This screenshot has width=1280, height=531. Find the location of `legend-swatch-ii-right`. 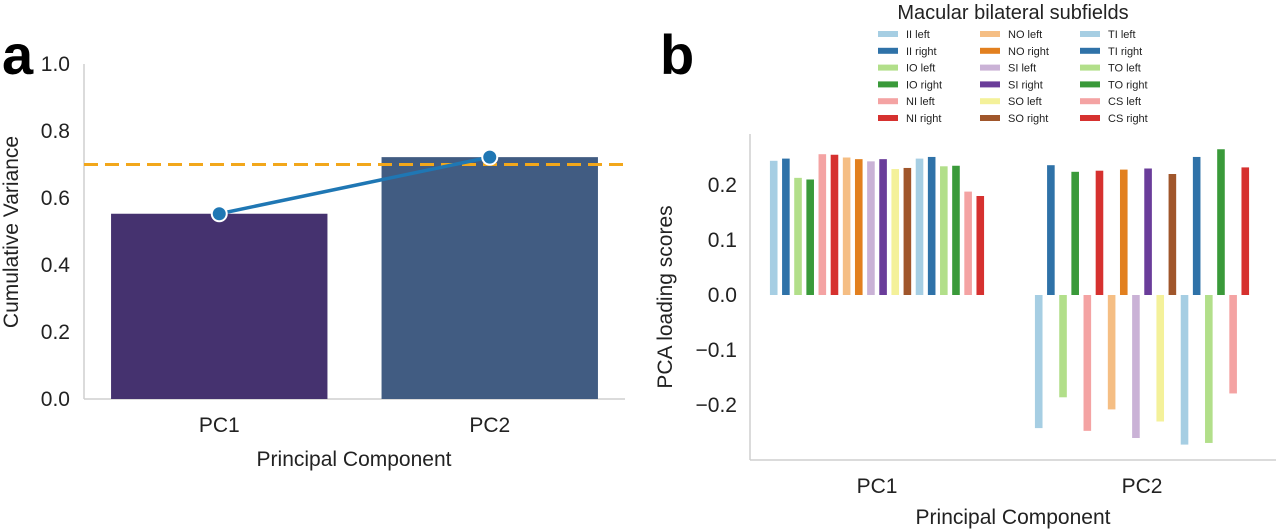

legend-swatch-ii-right is located at coordinates (888, 50).